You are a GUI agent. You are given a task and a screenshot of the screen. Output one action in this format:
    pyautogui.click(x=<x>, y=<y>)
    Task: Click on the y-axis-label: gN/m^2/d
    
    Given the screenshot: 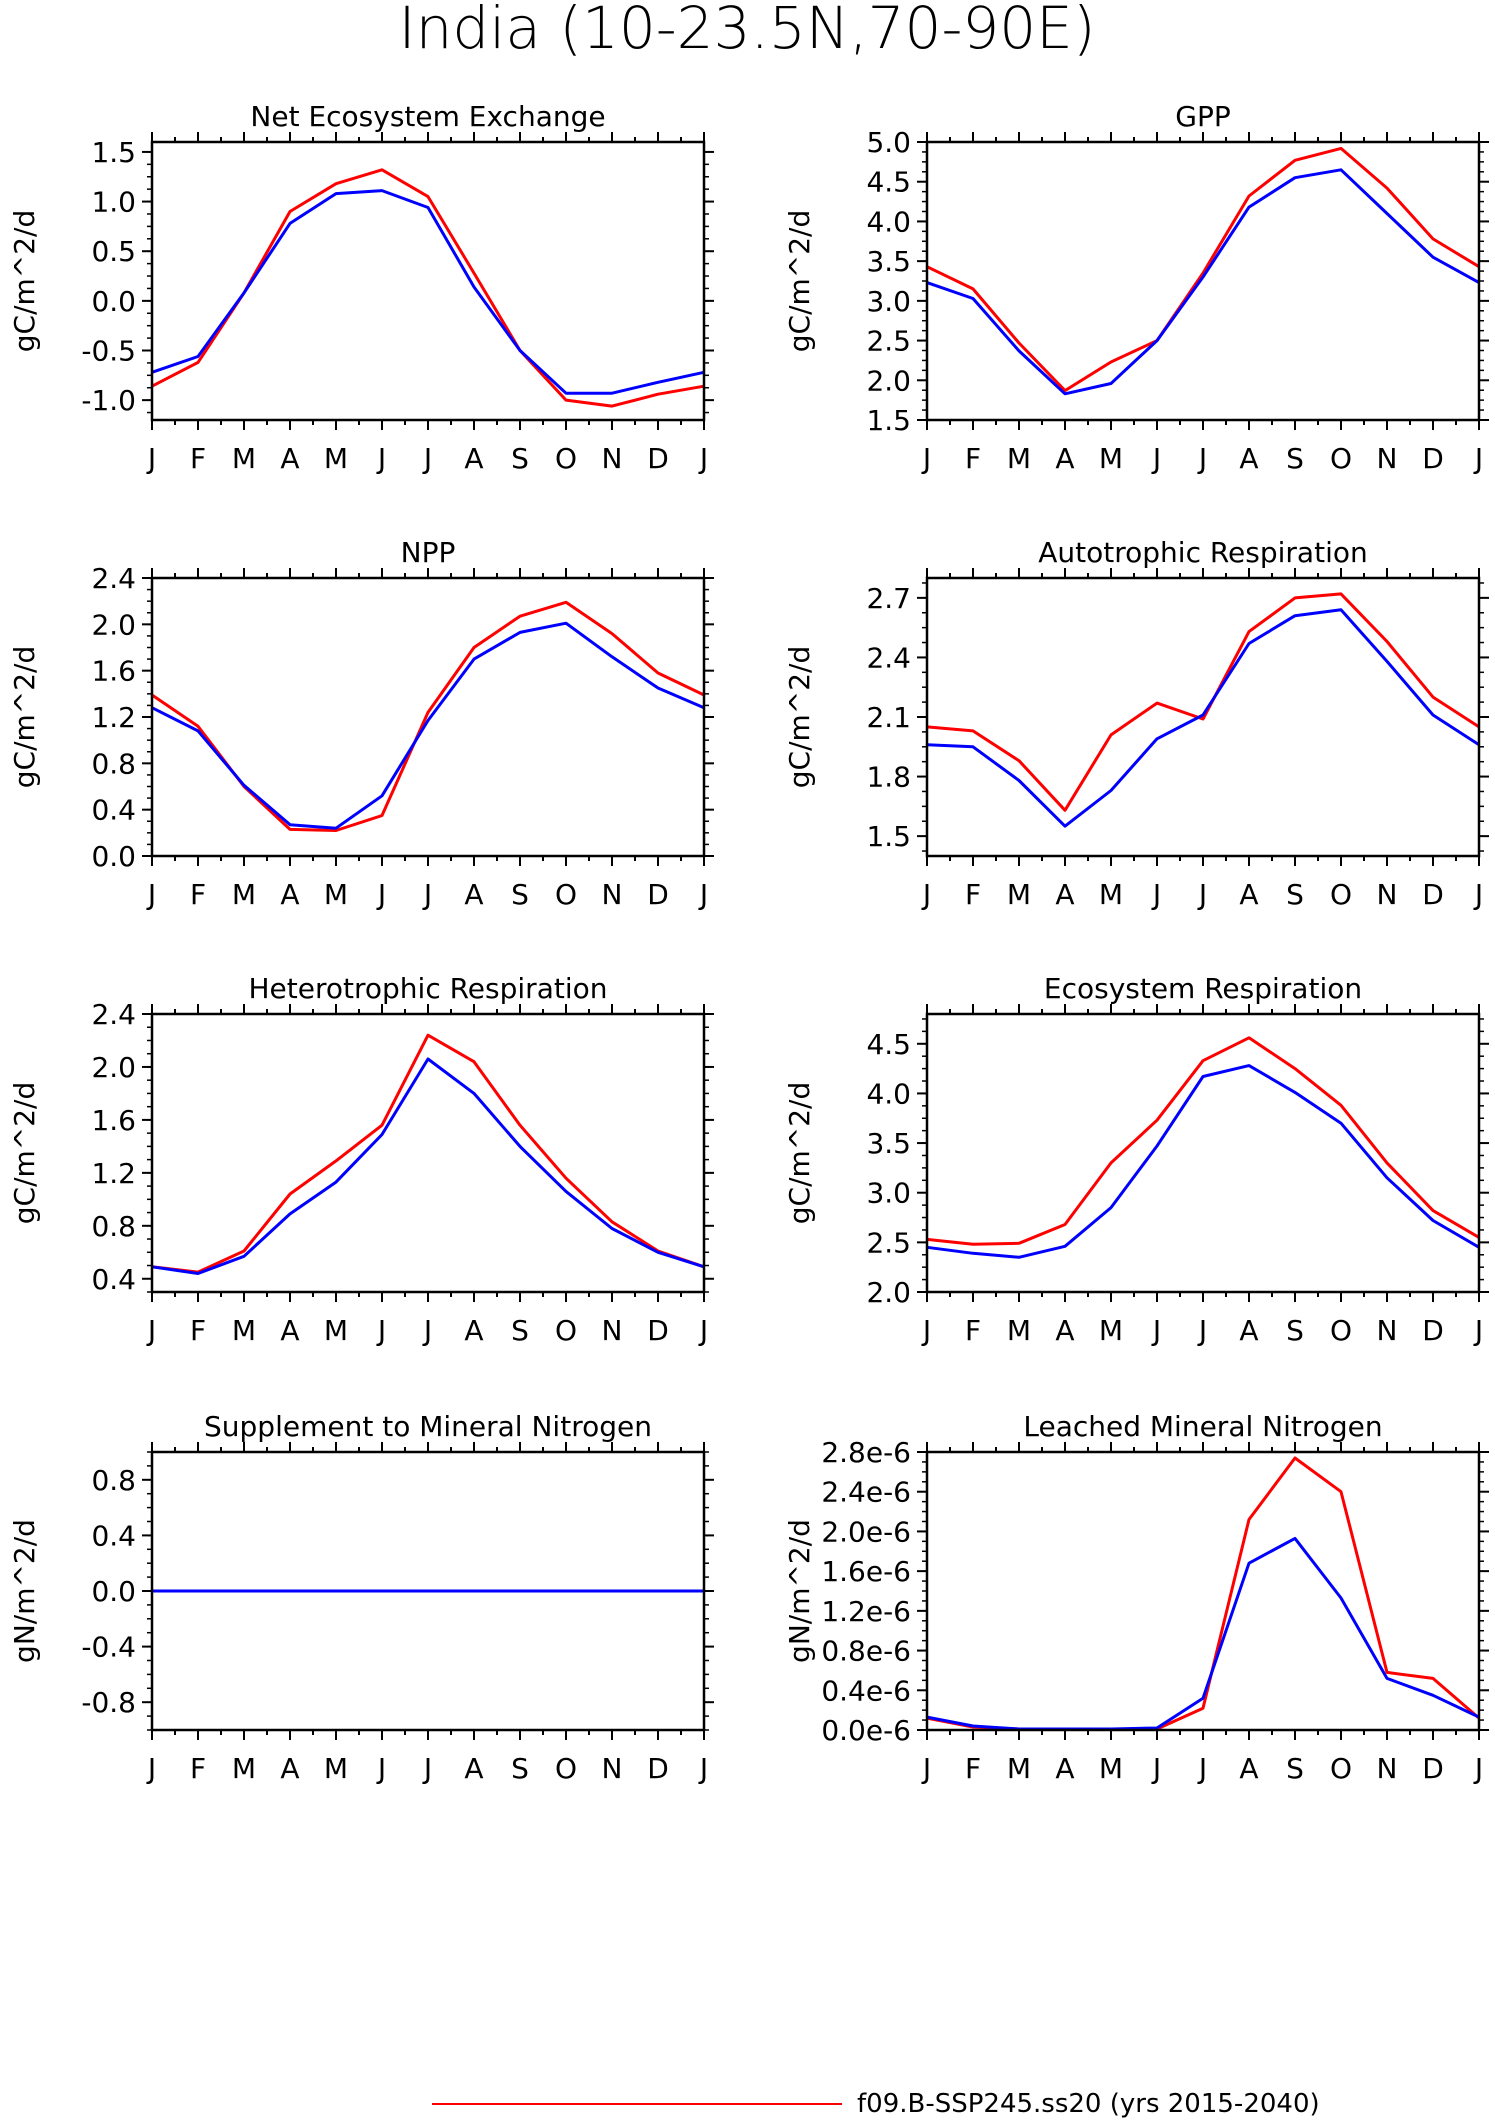 What is the action you would take?
    pyautogui.click(x=24, y=1591)
    